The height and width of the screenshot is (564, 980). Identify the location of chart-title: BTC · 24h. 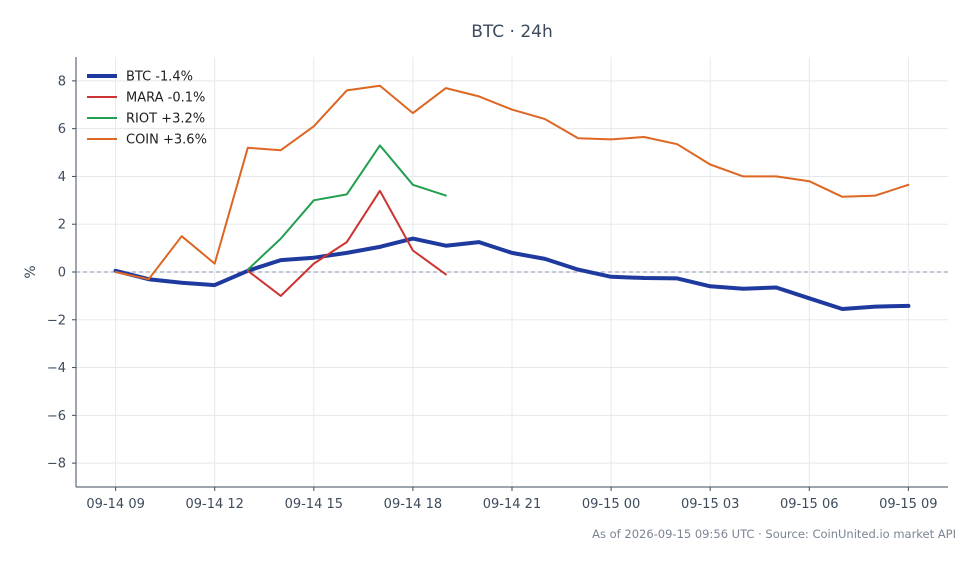
(512, 32).